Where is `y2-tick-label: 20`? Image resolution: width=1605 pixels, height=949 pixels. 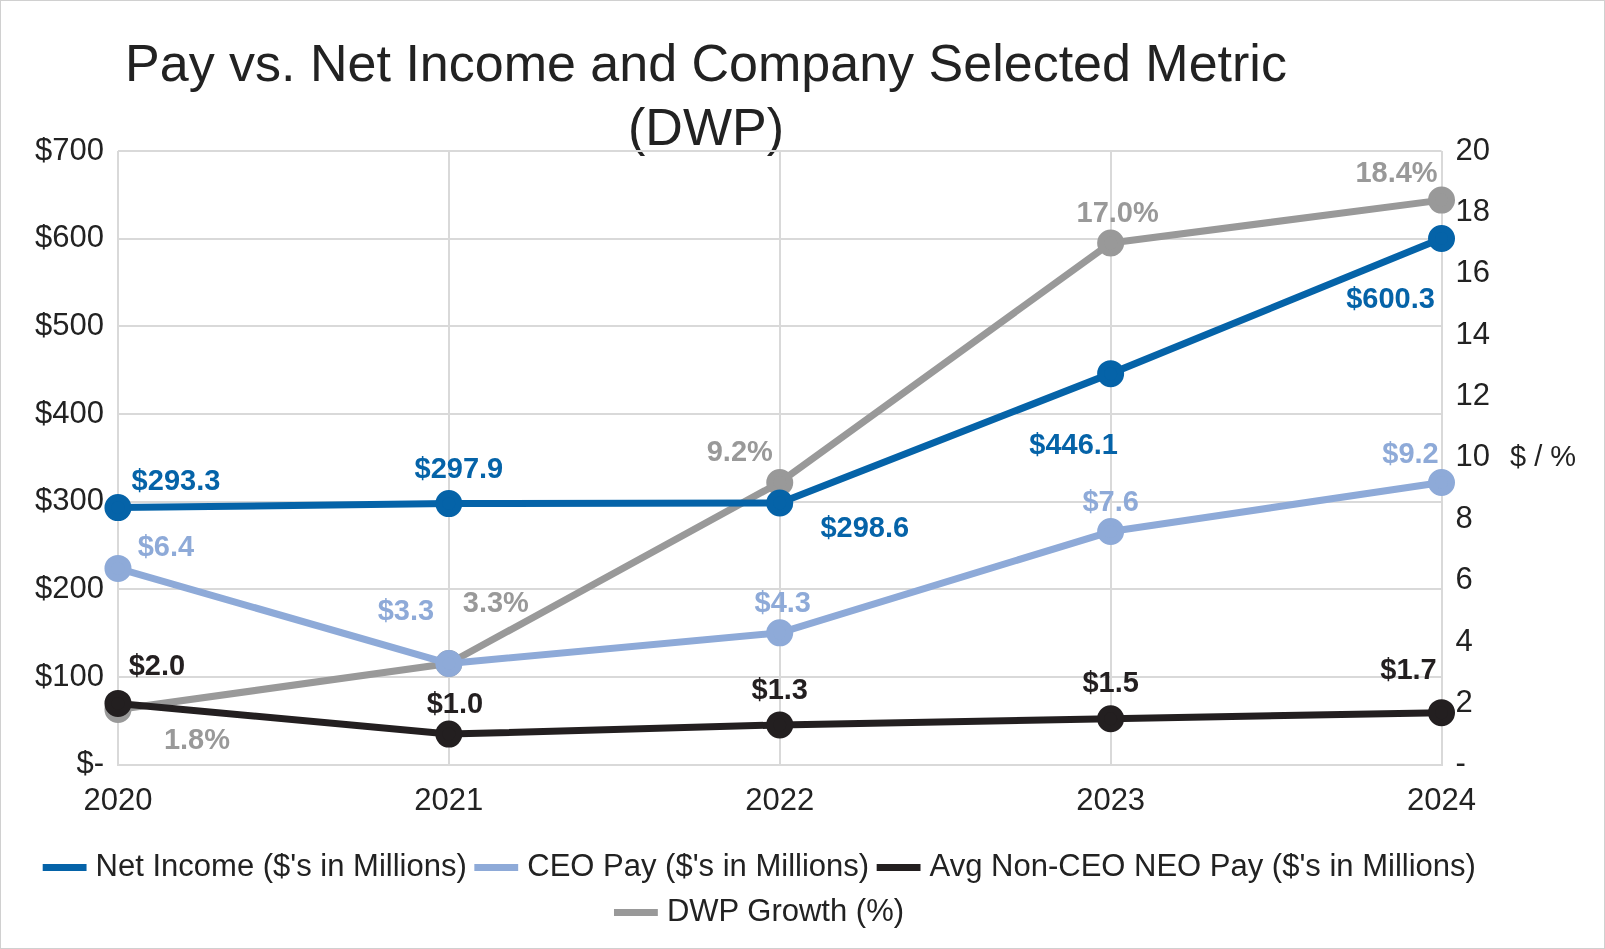 y2-tick-label: 20 is located at coordinates (1472, 149).